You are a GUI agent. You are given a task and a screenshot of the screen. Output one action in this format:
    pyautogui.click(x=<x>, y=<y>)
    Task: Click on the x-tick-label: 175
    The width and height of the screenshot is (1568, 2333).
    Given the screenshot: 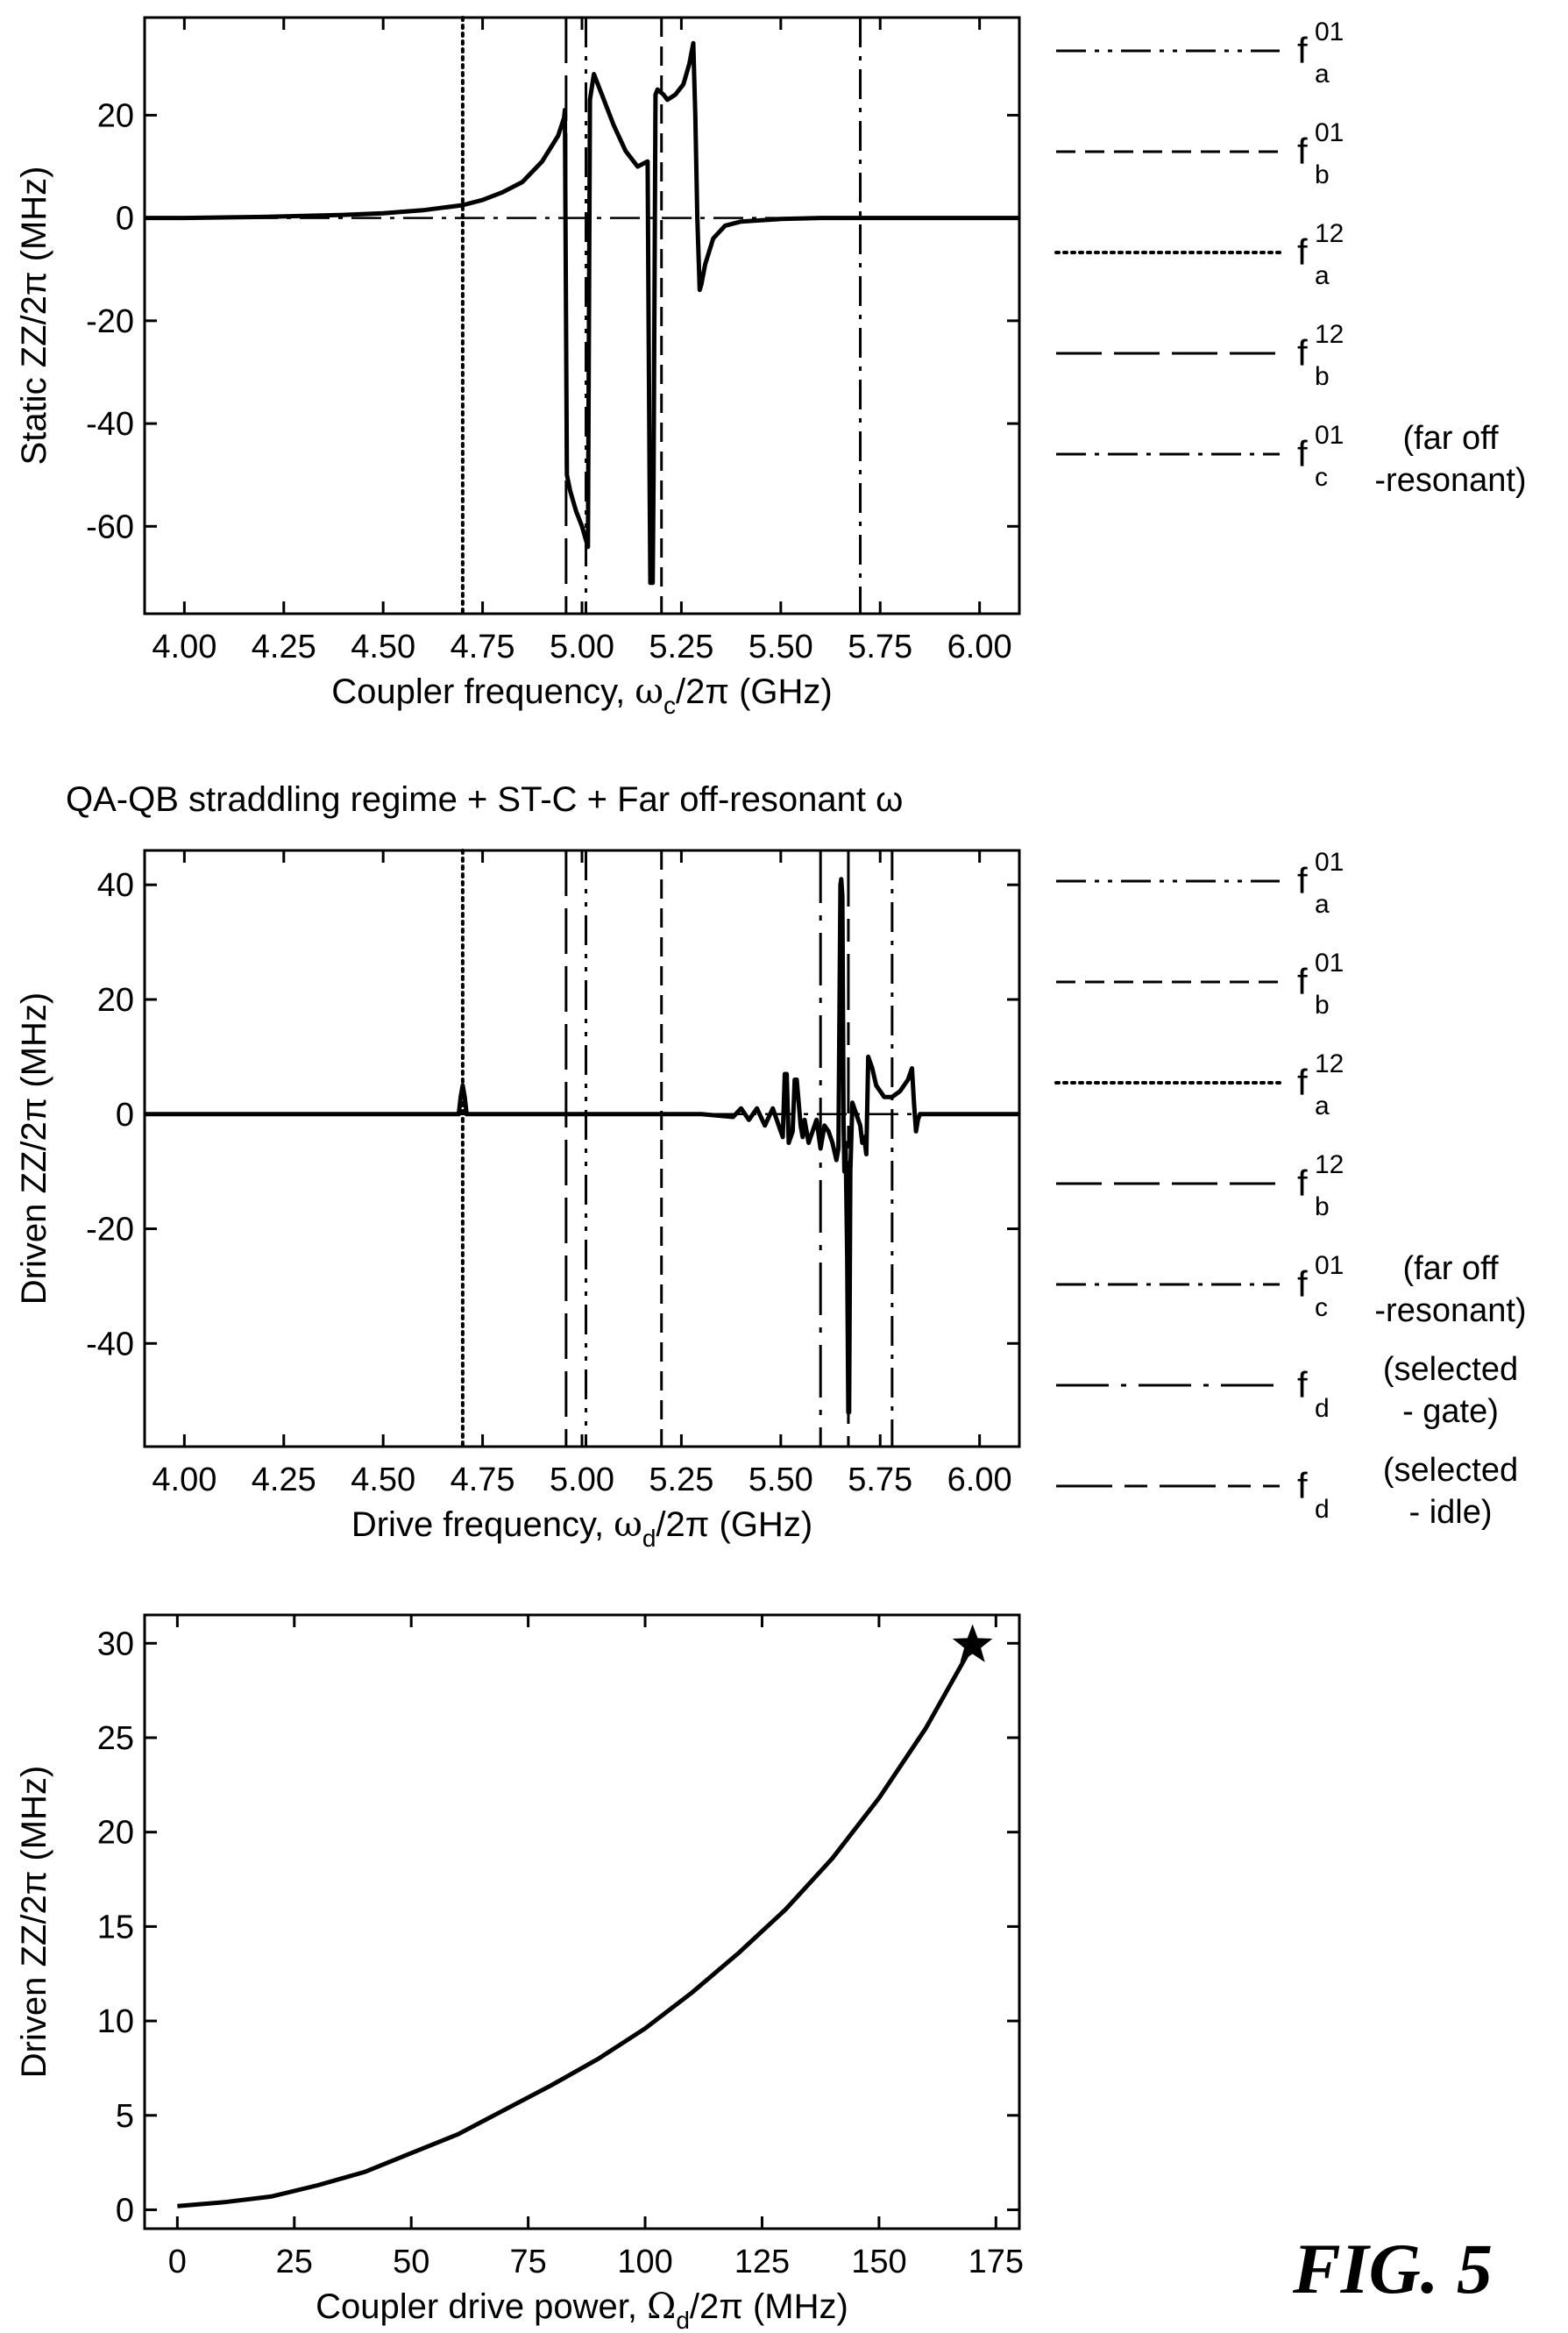 What is the action you would take?
    pyautogui.click(x=996, y=2262)
    